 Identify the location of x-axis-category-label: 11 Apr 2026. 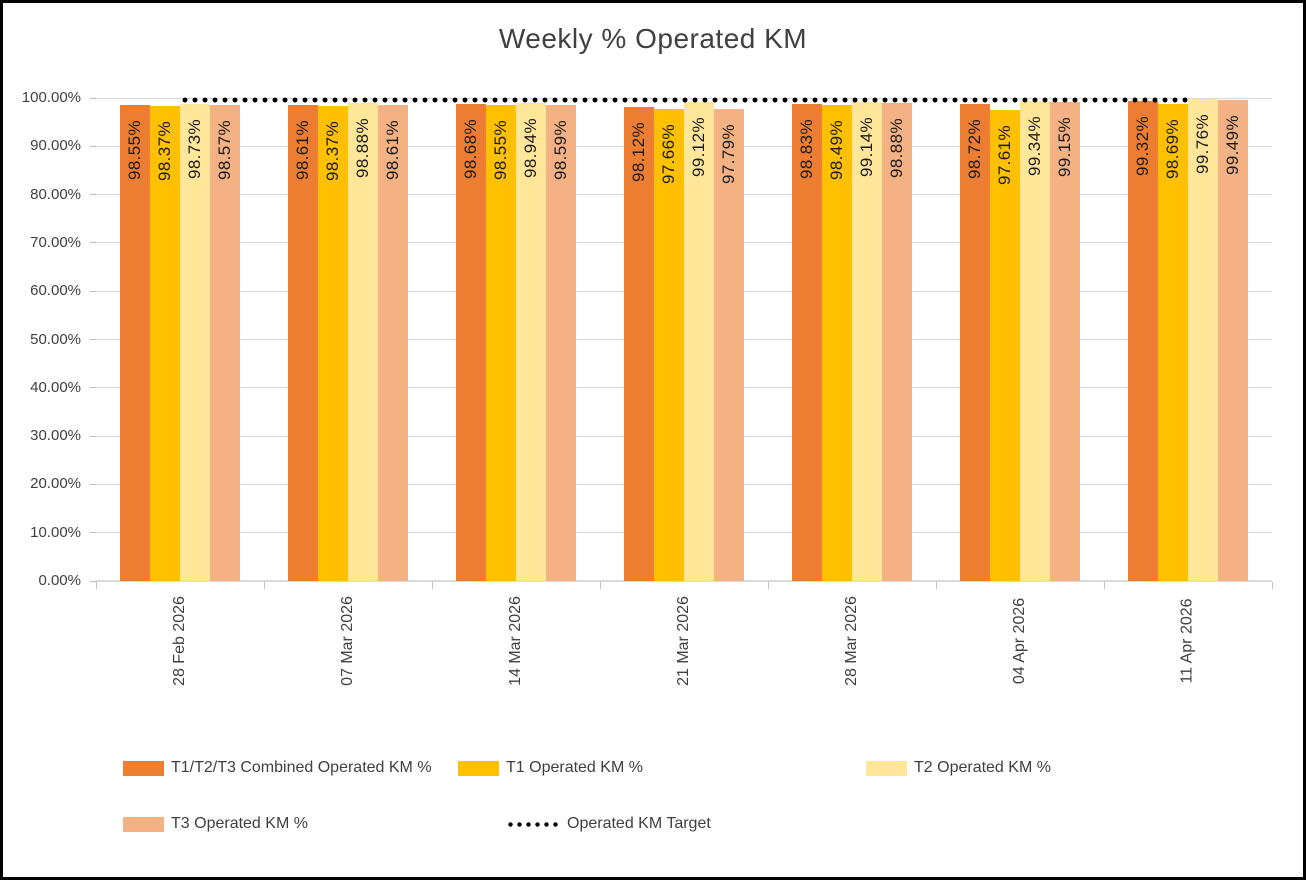
(1188, 641).